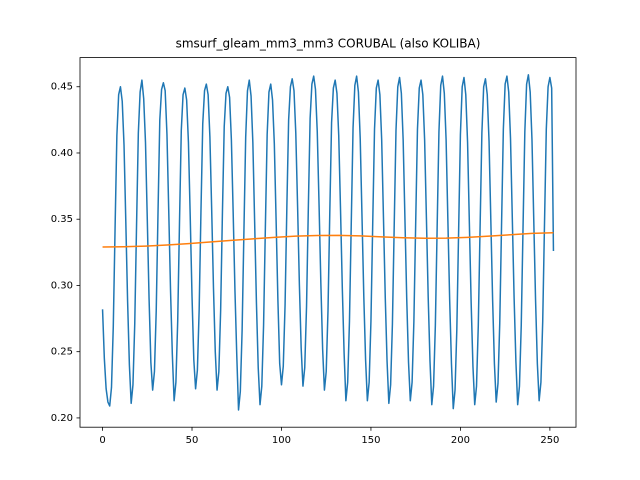  What do you see at coordinates (281, 440) in the screenshot?
I see `x-tick-label: 100` at bounding box center [281, 440].